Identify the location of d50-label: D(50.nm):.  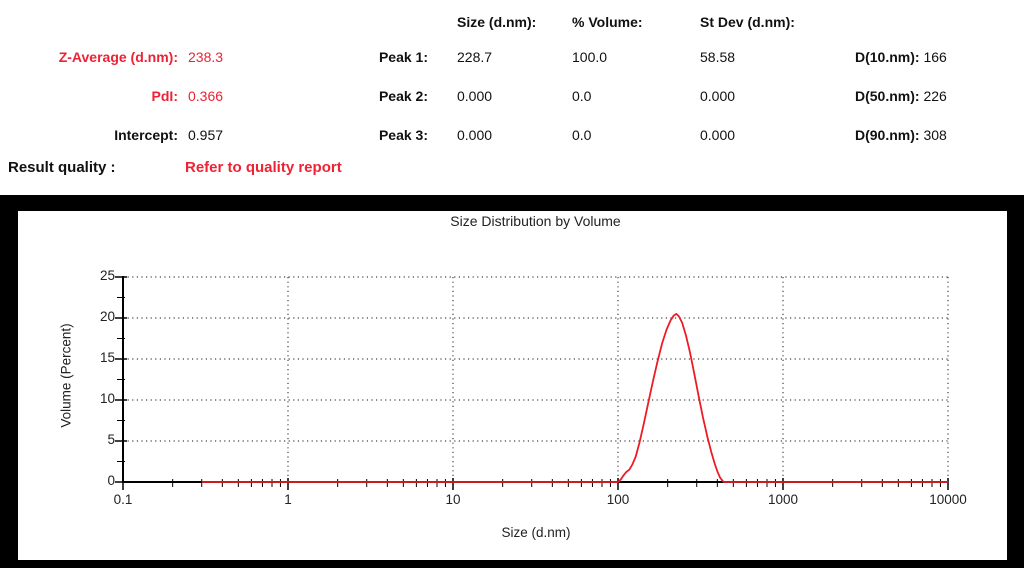
(887, 96).